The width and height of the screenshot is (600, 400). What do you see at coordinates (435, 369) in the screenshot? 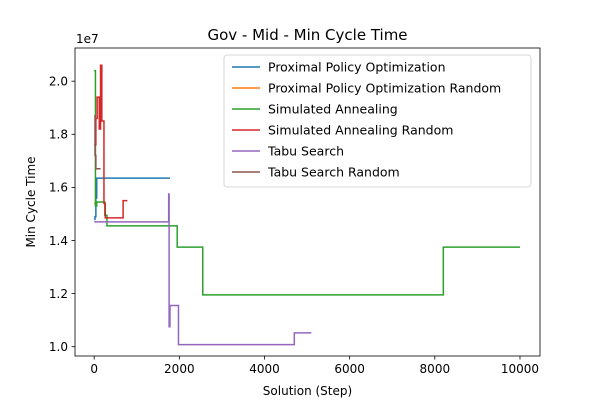
I see `x-tick-label: 8000` at bounding box center [435, 369].